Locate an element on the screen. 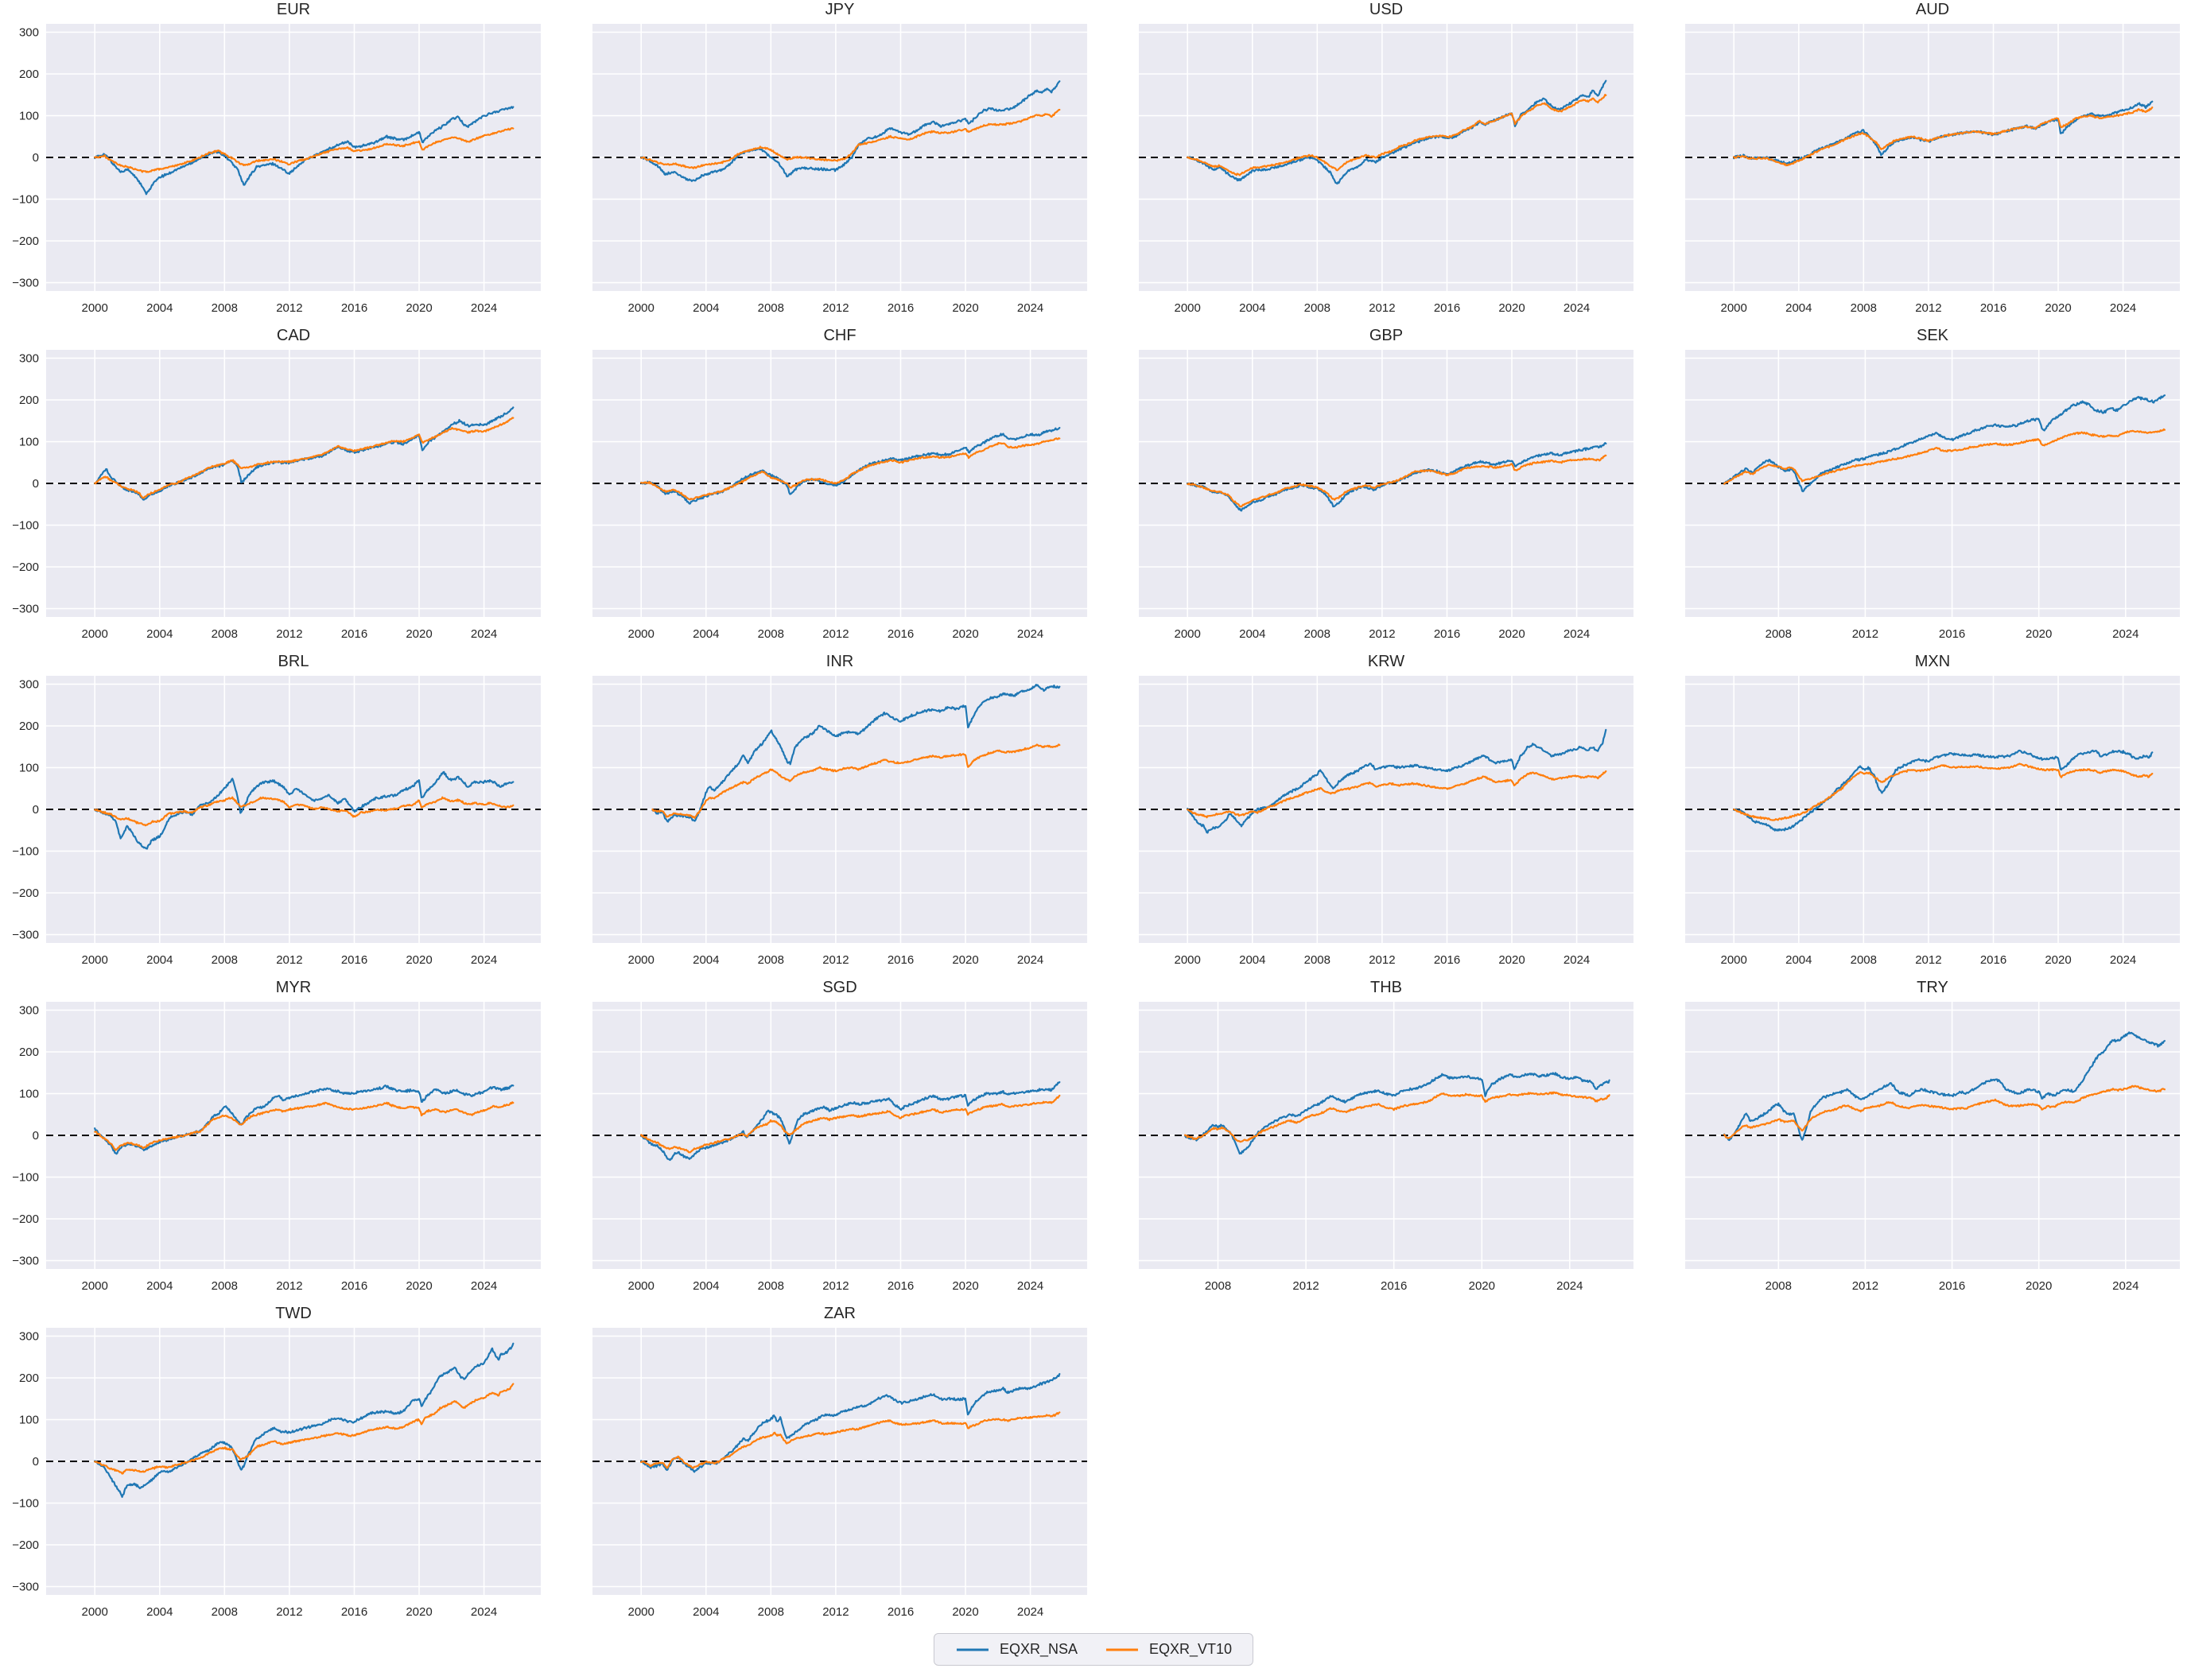 This screenshot has width=2187, height=1680. svg-text: −200 is located at coordinates (25, 241).